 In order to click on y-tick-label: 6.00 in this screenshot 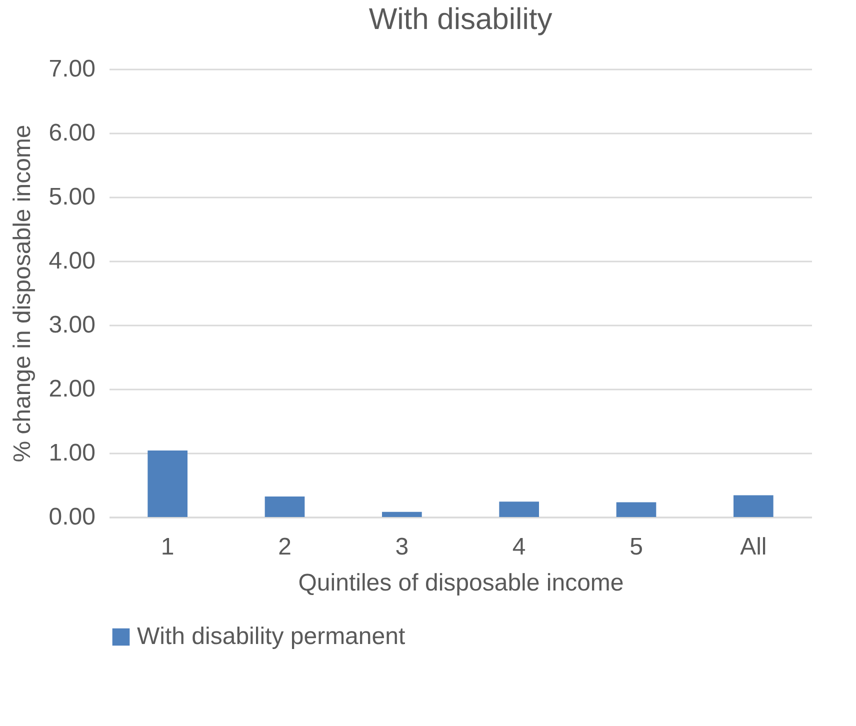, I will do `click(72, 133)`.